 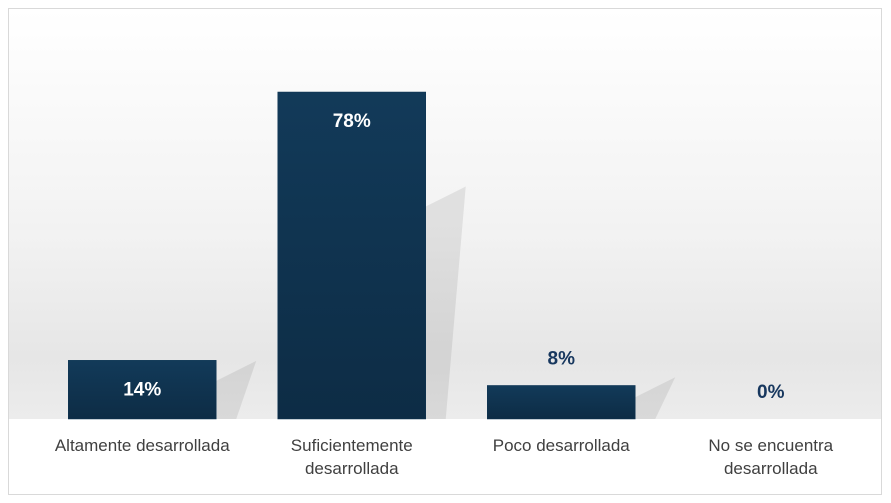 What do you see at coordinates (561, 445) in the screenshot?
I see `x-tick-label: Poco desarrollada` at bounding box center [561, 445].